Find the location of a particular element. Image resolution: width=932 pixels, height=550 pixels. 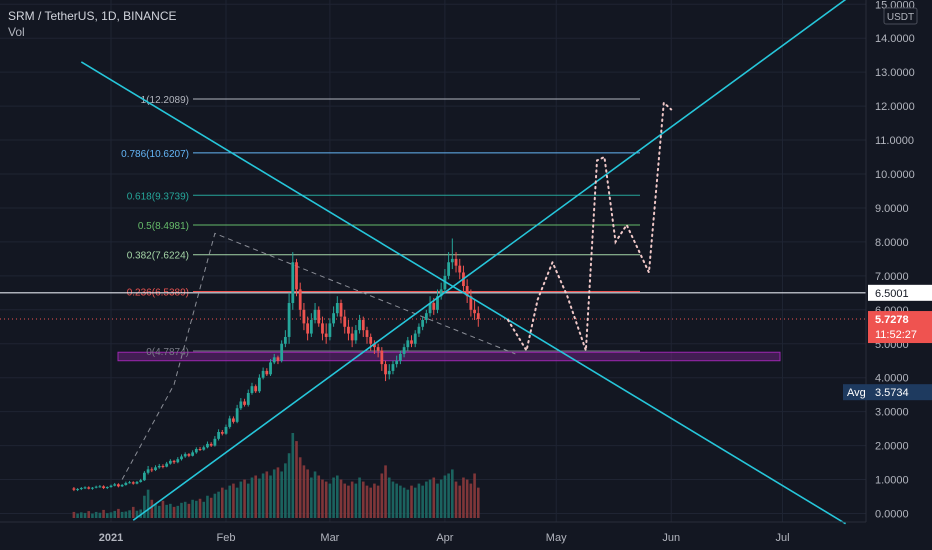

avg-price-badge is located at coordinates (887, 392).